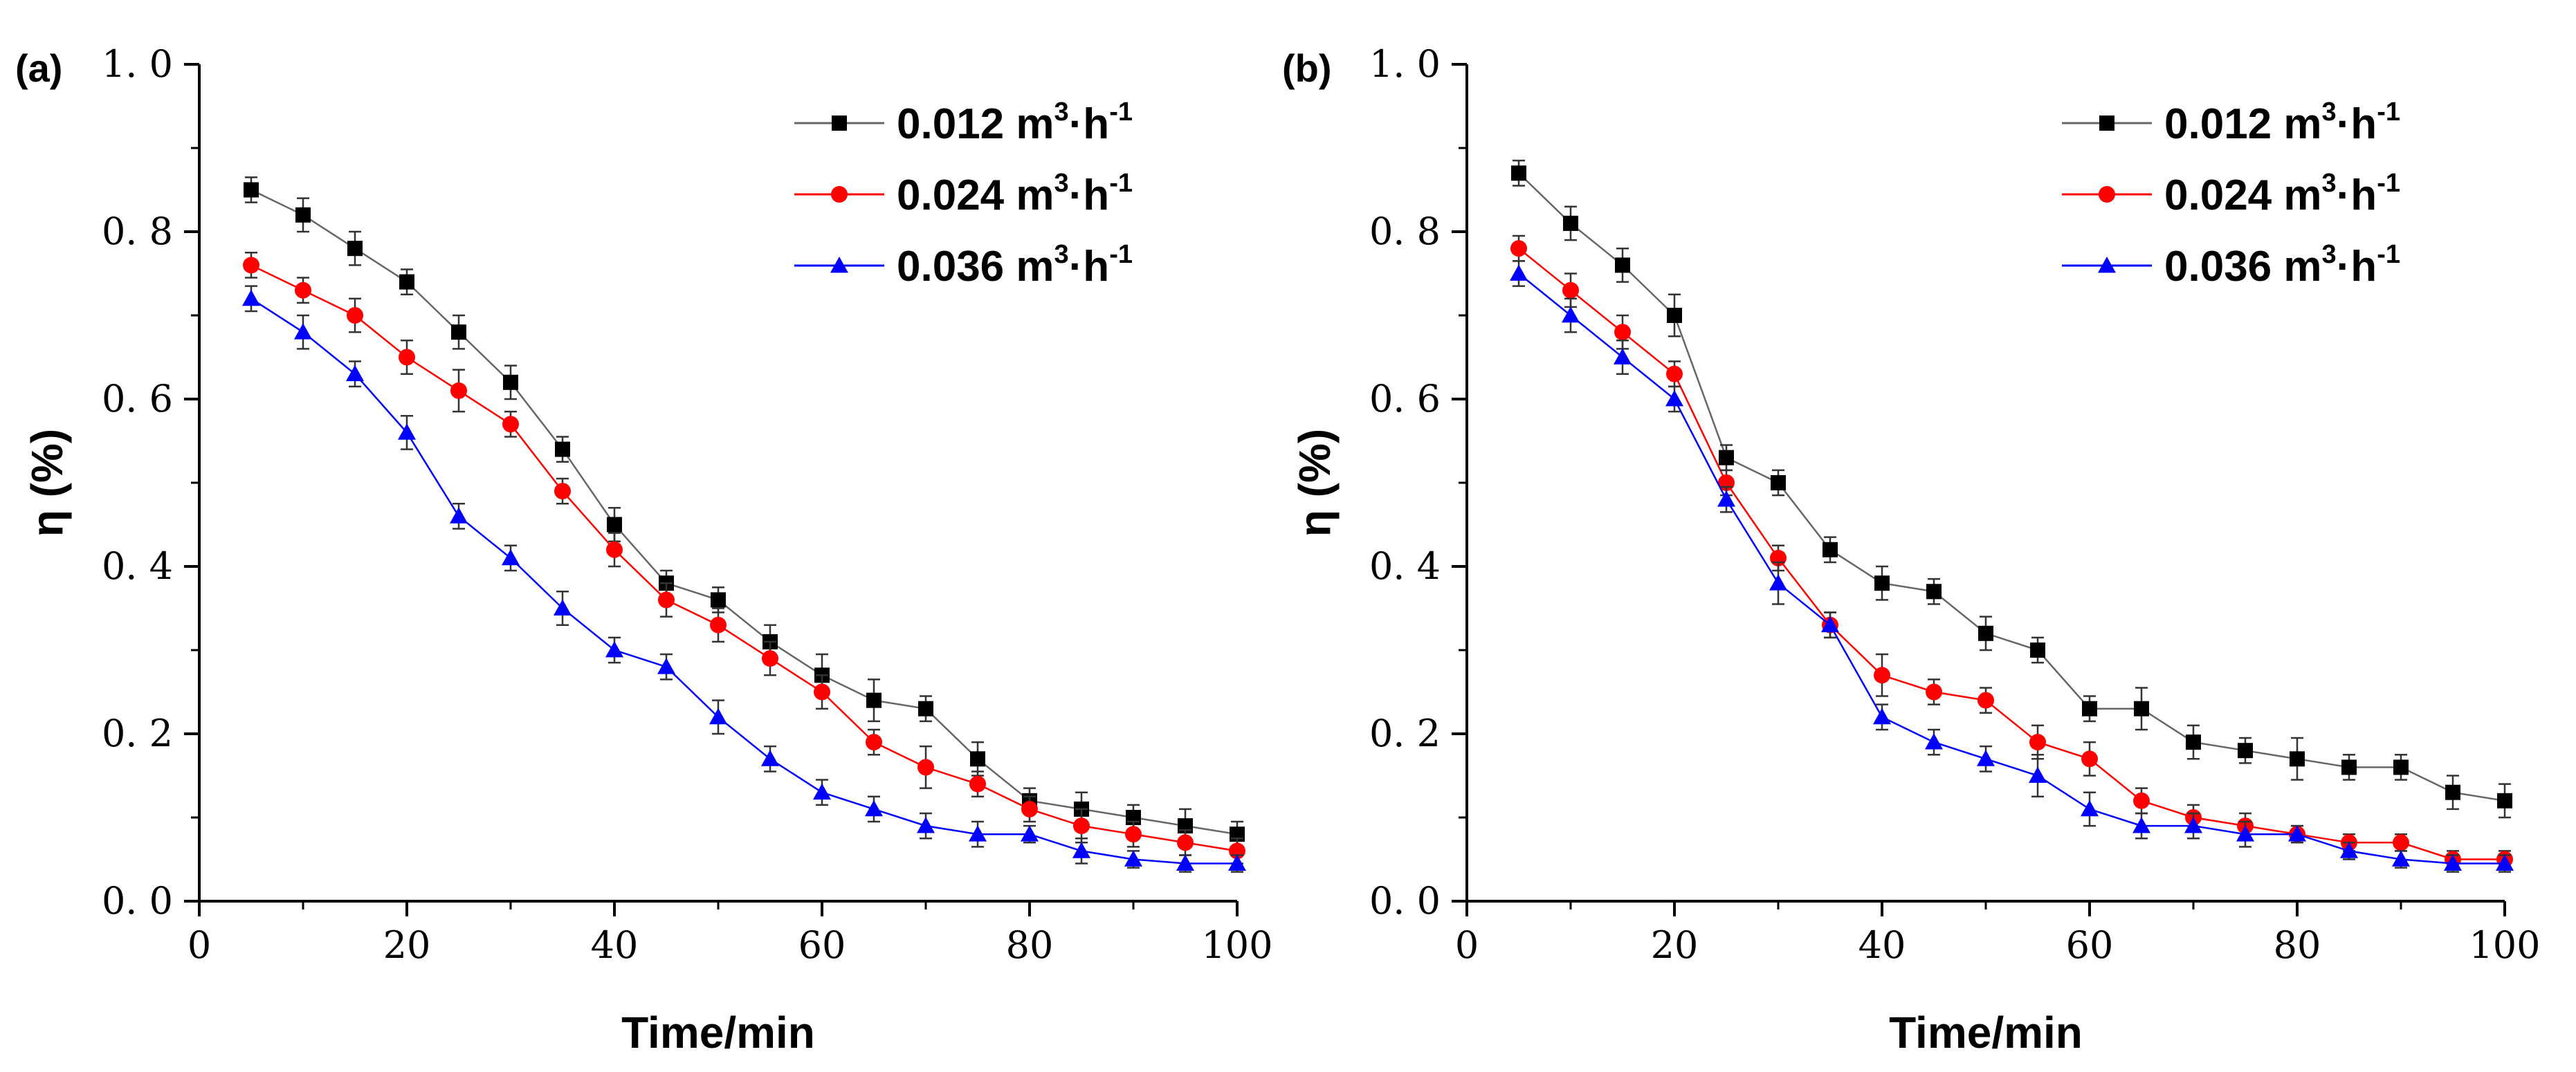 The width and height of the screenshot is (2576, 1072). I want to click on x-axis-title: Time/min, so click(718, 1032).